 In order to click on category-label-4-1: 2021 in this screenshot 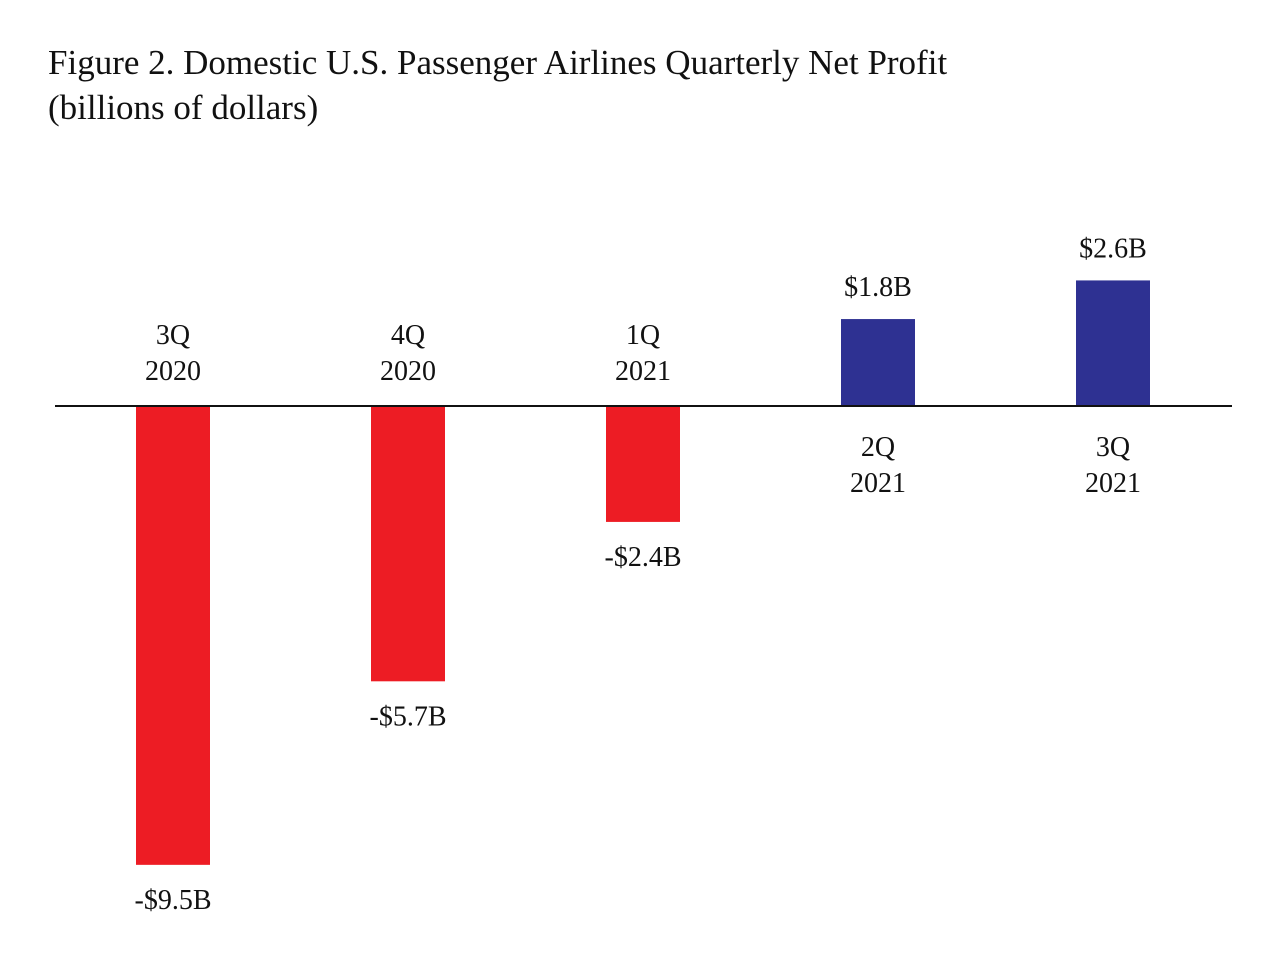, I will do `click(1113, 483)`.